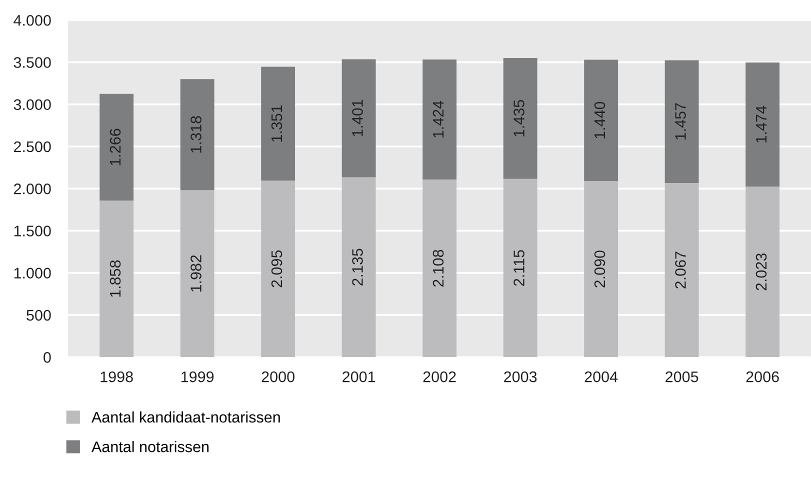 The width and height of the screenshot is (811, 503). I want to click on x-tick-label: 1999, so click(197, 376).